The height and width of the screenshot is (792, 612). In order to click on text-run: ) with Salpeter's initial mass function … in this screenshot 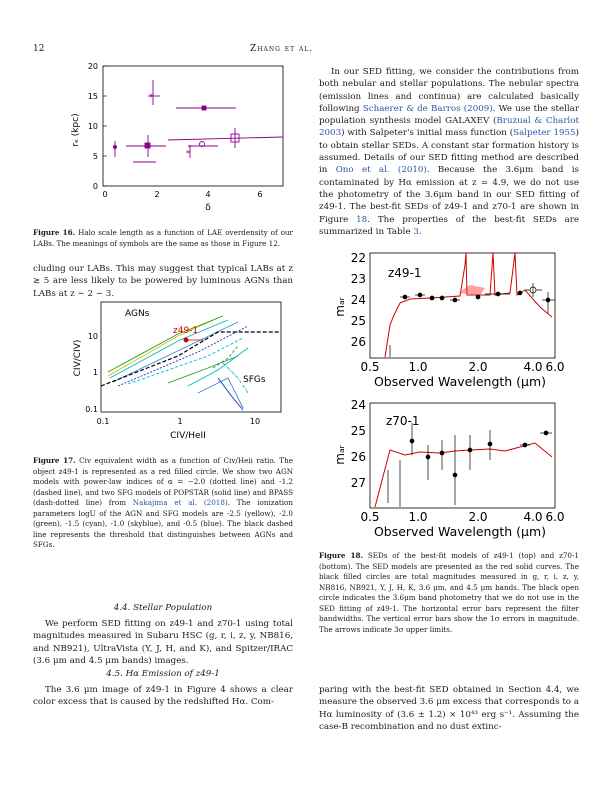, I will do `click(427, 133)`.